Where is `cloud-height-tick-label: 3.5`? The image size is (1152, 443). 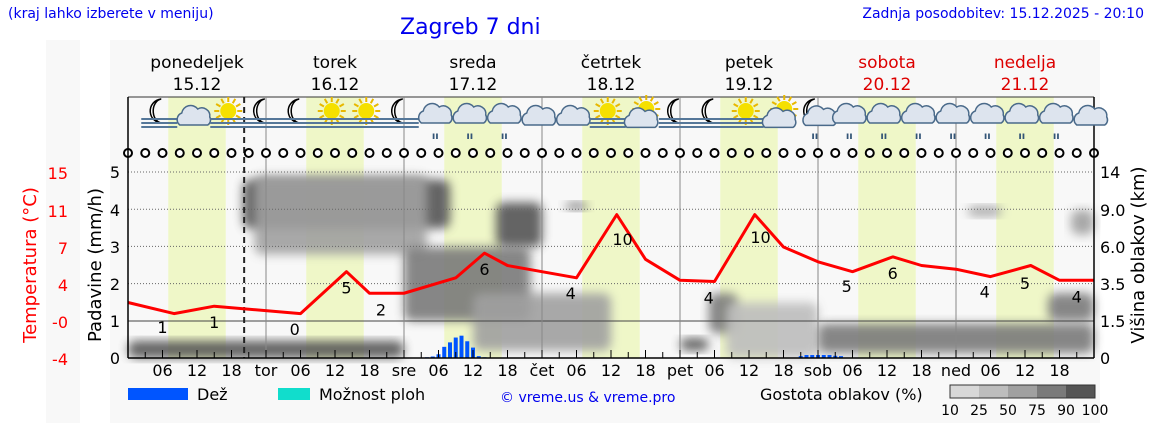
cloud-height-tick-label: 3.5 is located at coordinates (1112, 284).